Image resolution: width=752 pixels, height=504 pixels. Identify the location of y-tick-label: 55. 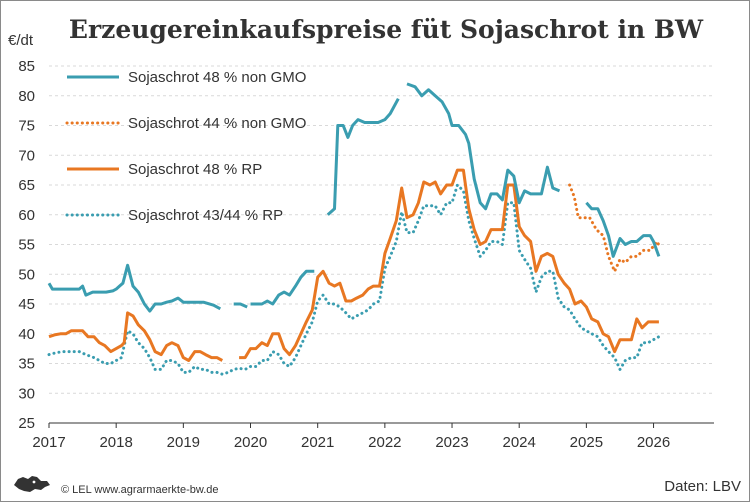
(26, 245).